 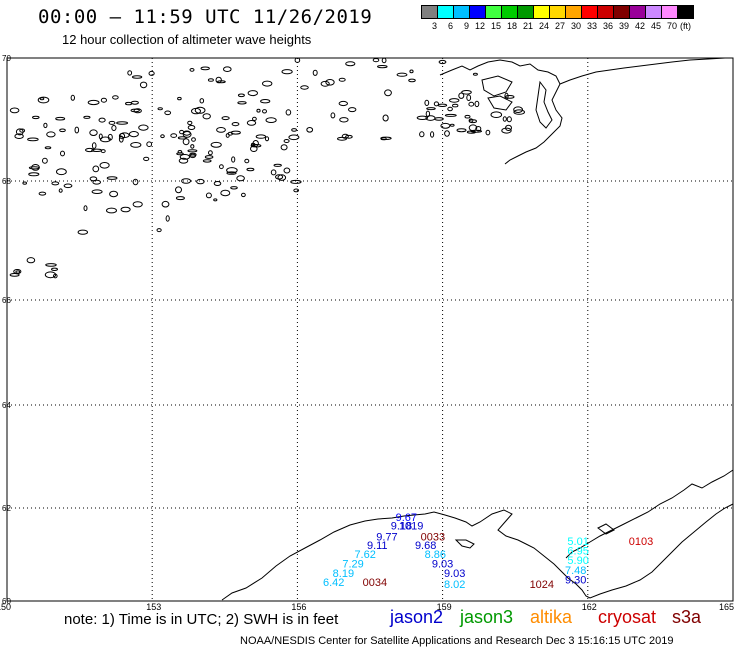 I want to click on bay, so click(x=500, y=103).